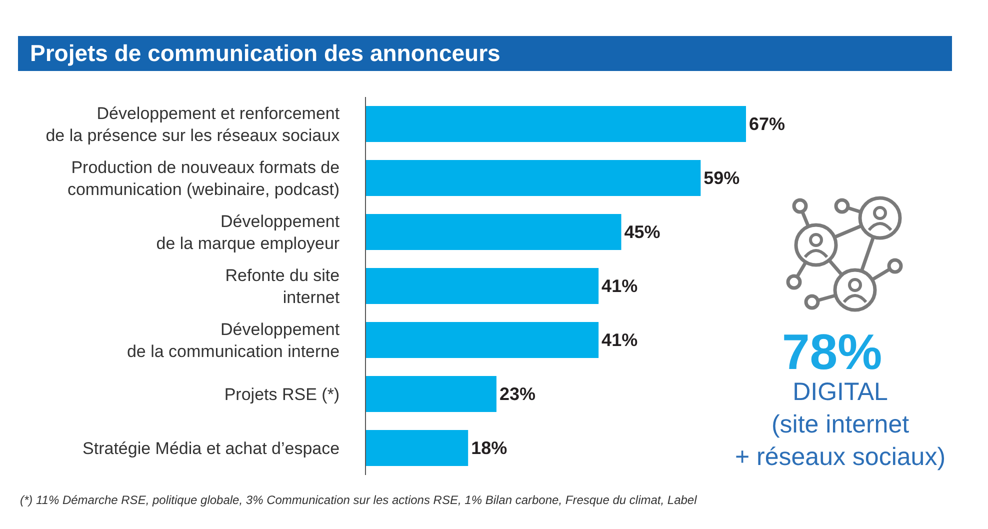 This screenshot has width=988, height=529. Describe the element at coordinates (211, 448) in the screenshot. I see `y-tick-label: Stratégie Média et achat d’espace` at that location.